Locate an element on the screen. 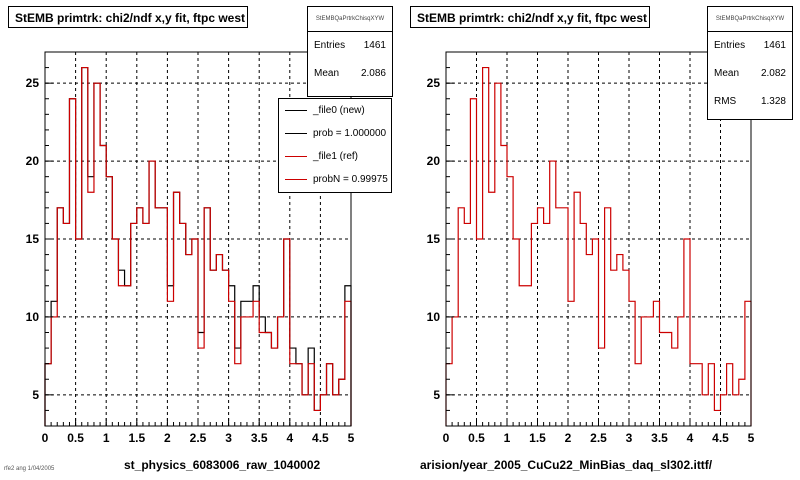 The image size is (800, 480). right-stats-name: StEMBQaPrtrkChisqXYW is located at coordinates (750, 19).